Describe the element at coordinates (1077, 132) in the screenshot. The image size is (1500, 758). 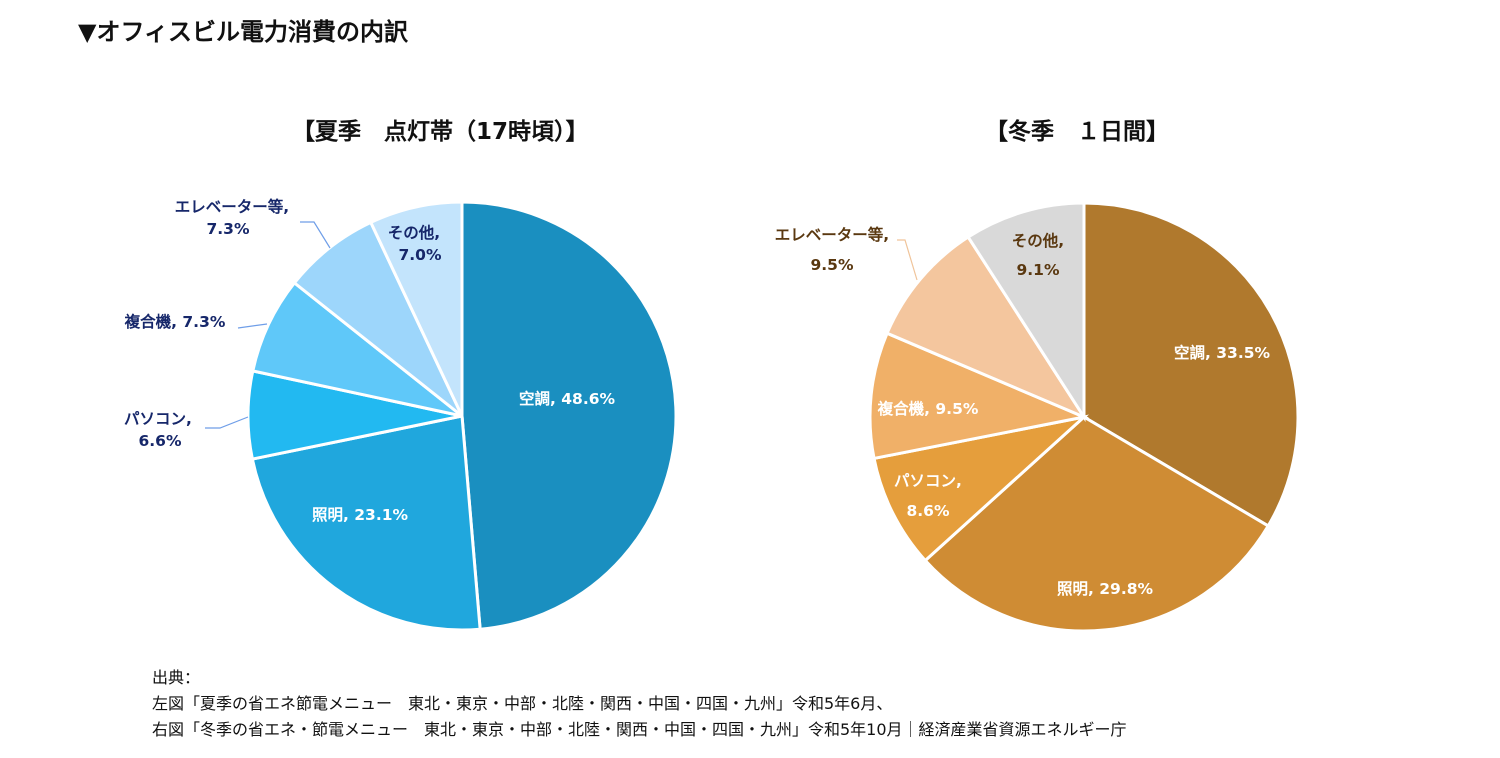
I see `chart-title-winter: 【冬季 １日間】` at that location.